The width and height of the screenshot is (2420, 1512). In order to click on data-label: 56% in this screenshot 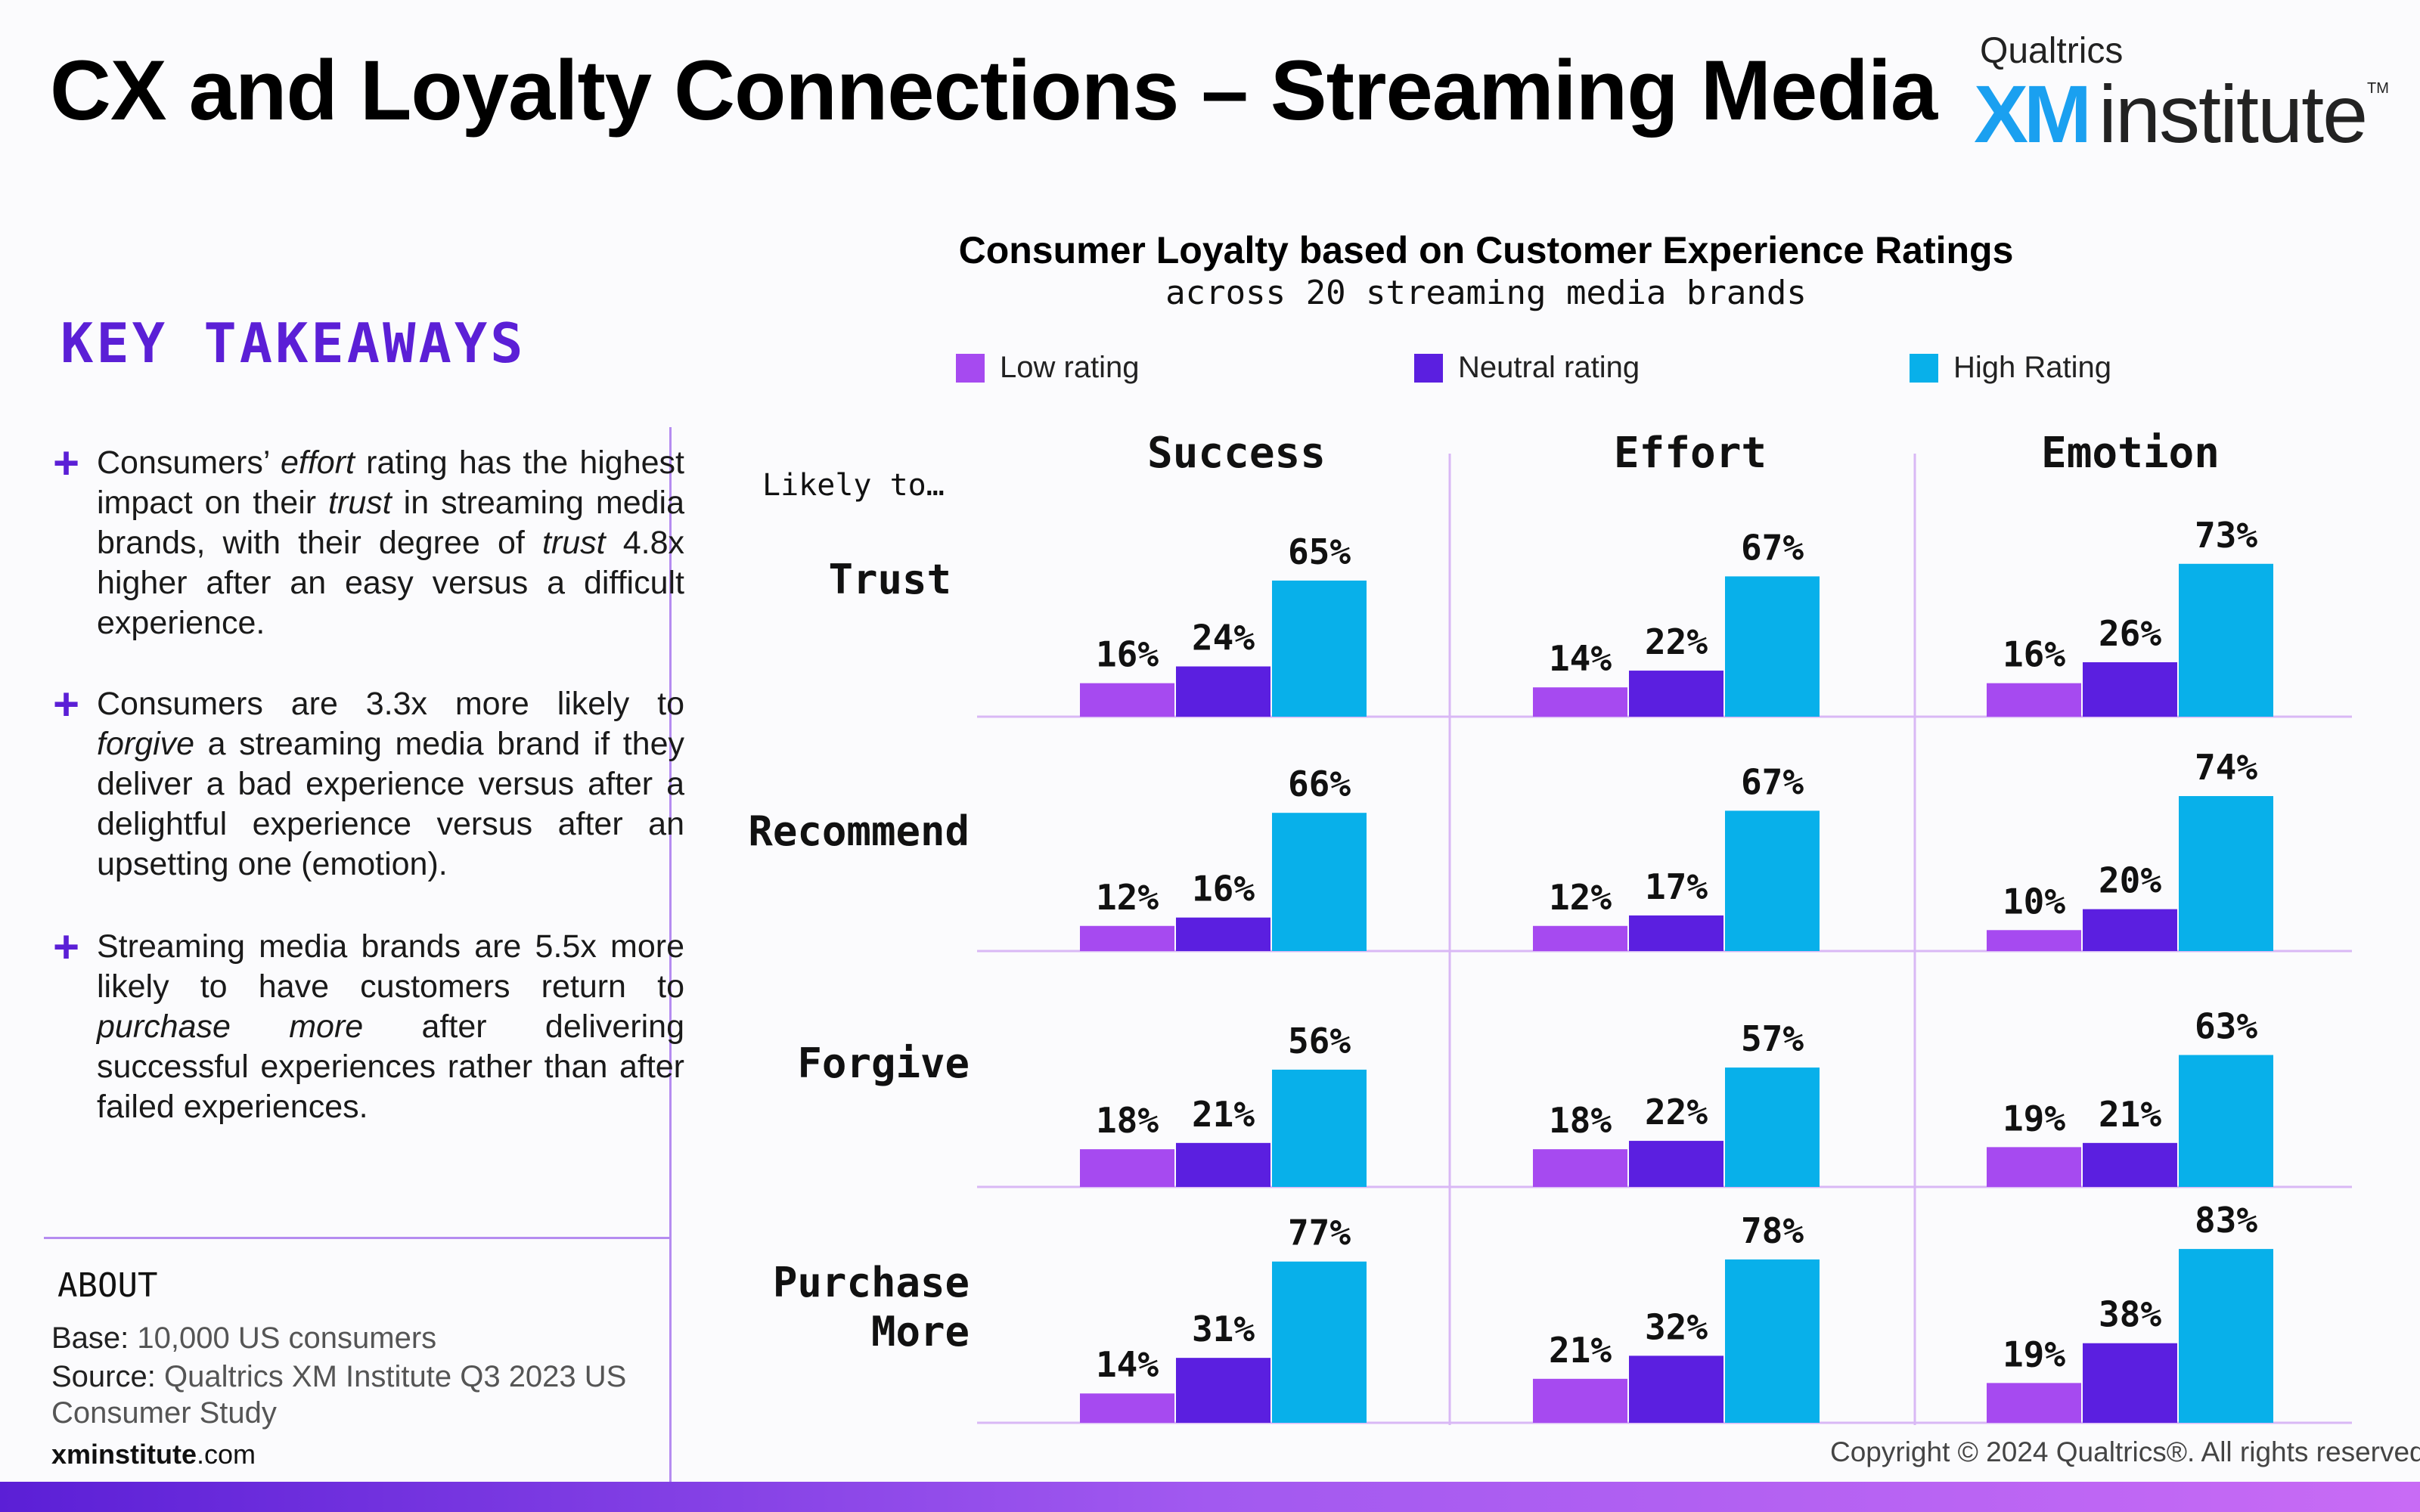, I will do `click(1319, 1041)`.